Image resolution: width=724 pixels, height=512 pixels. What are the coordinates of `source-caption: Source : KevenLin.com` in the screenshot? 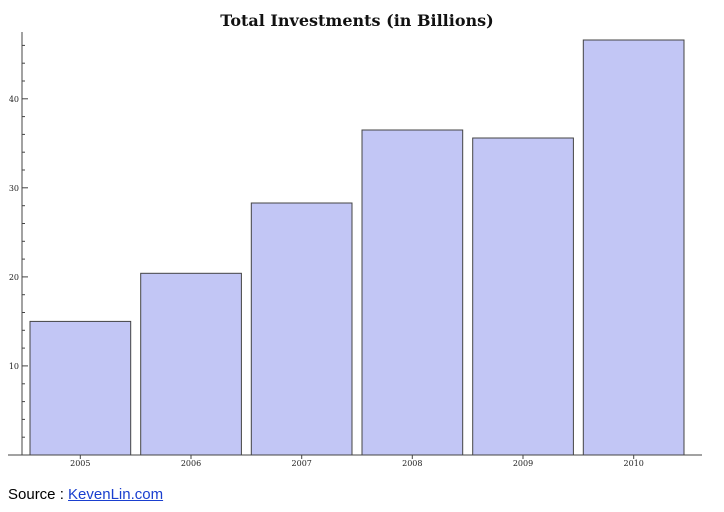 It's located at (85, 494).